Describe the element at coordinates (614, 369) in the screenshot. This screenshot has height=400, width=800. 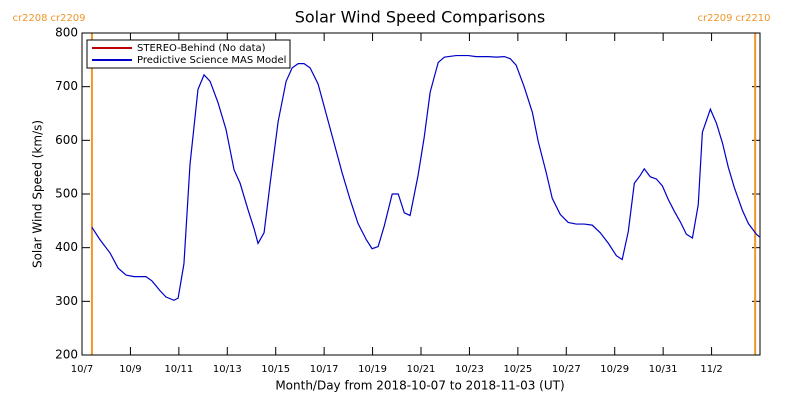
I see `x-tick-label: 10/29` at that location.